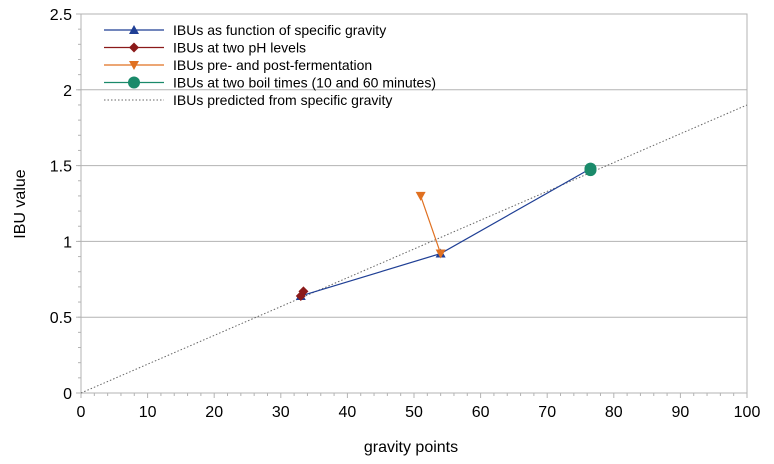  Describe the element at coordinates (747, 412) in the screenshot. I see `x-tick-label-10: 100` at that location.